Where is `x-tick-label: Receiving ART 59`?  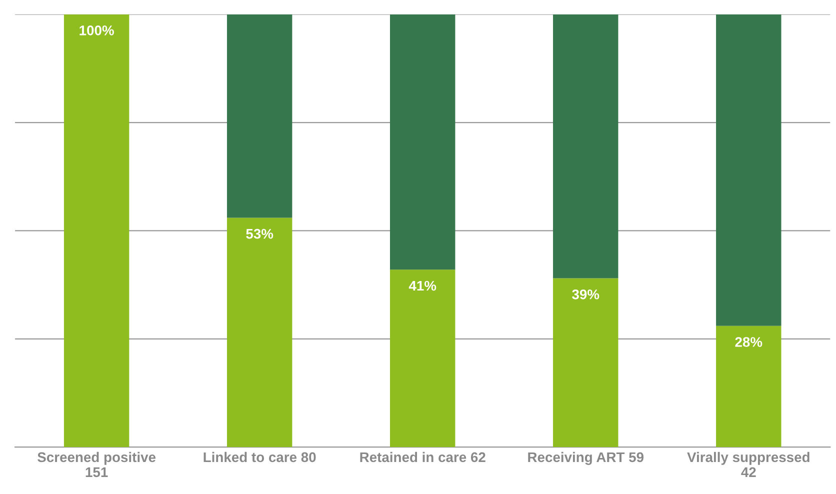 x-tick-label: Receiving ART 59 is located at coordinates (586, 458).